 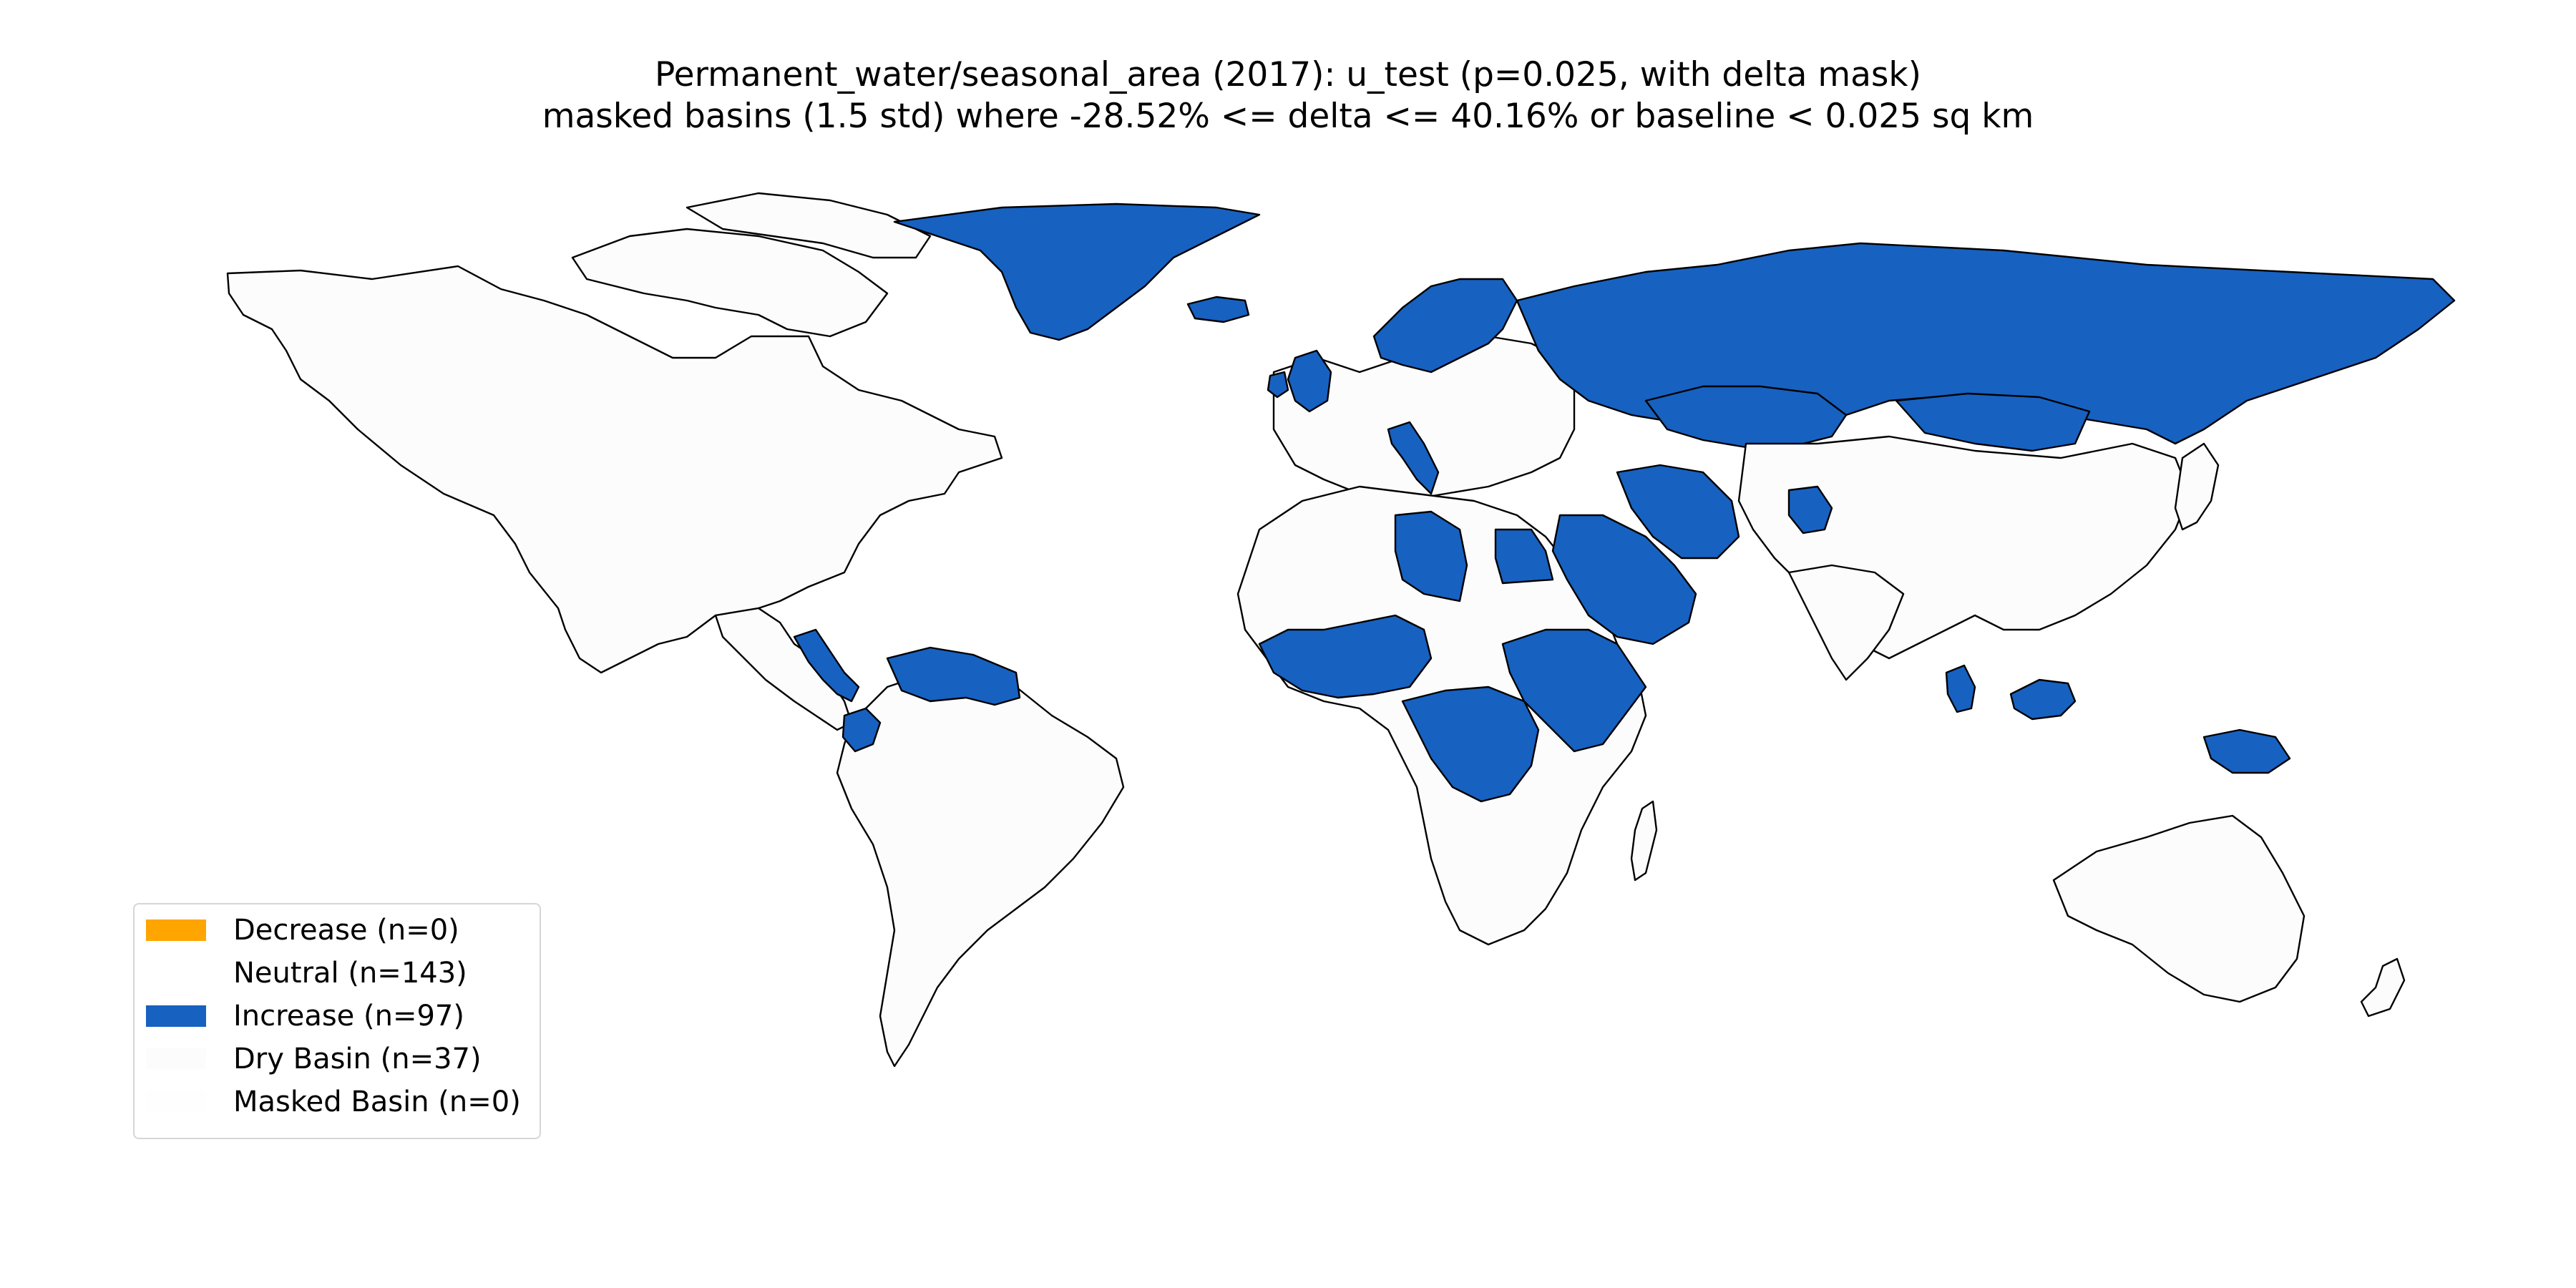 I want to click on region-iceland, so click(x=1218, y=309).